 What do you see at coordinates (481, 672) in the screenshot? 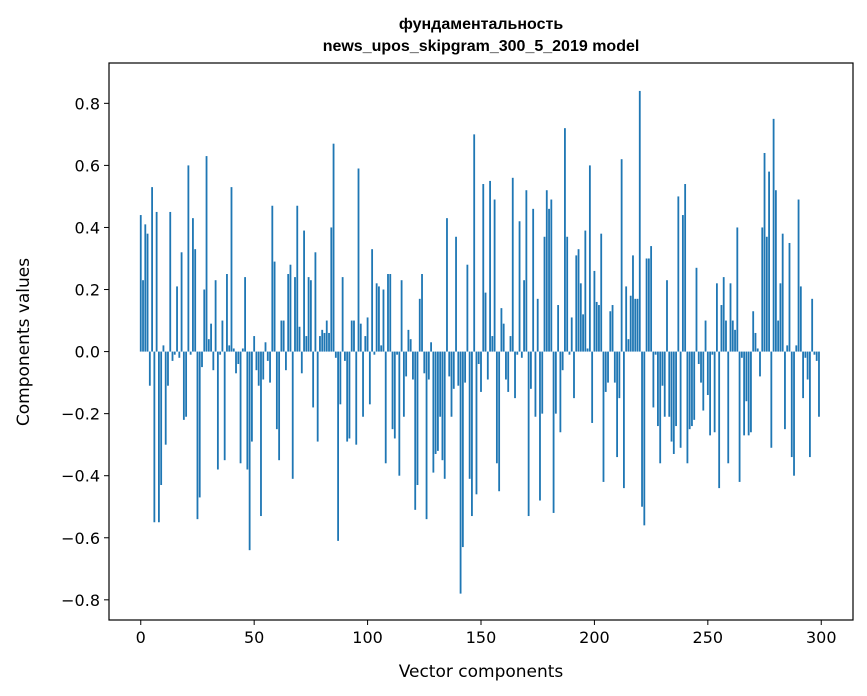
I see `x-axis-label: Vector components` at bounding box center [481, 672].